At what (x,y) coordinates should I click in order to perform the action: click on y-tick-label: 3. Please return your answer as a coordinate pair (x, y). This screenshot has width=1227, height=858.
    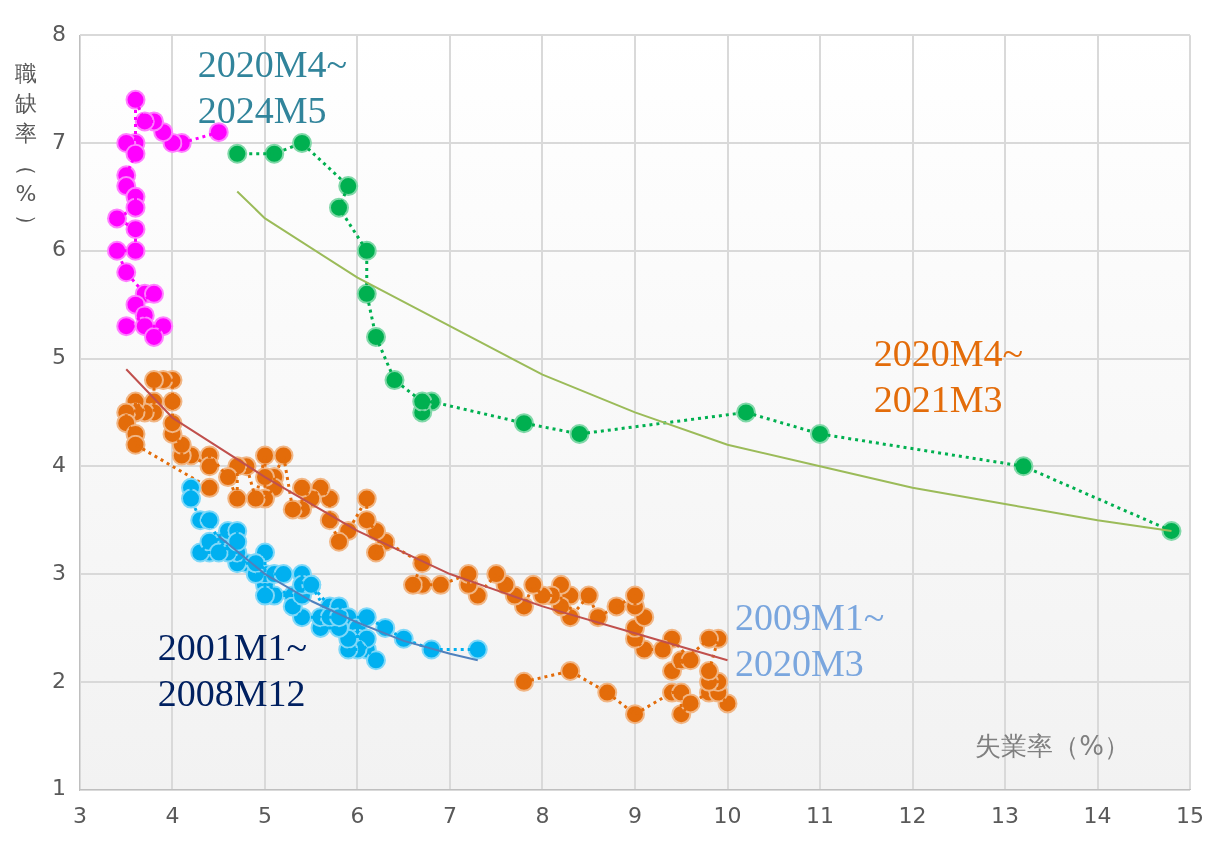
    Looking at the image, I should click on (59, 572).